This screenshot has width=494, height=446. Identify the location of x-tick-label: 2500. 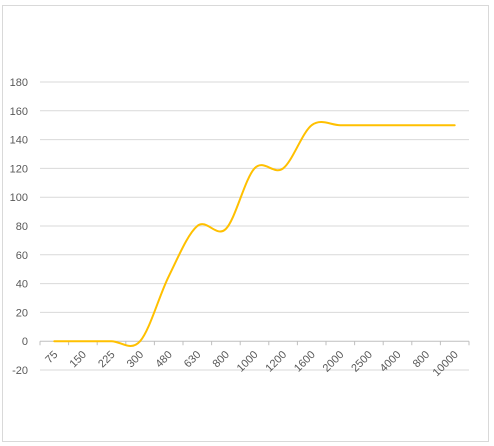
(362, 362).